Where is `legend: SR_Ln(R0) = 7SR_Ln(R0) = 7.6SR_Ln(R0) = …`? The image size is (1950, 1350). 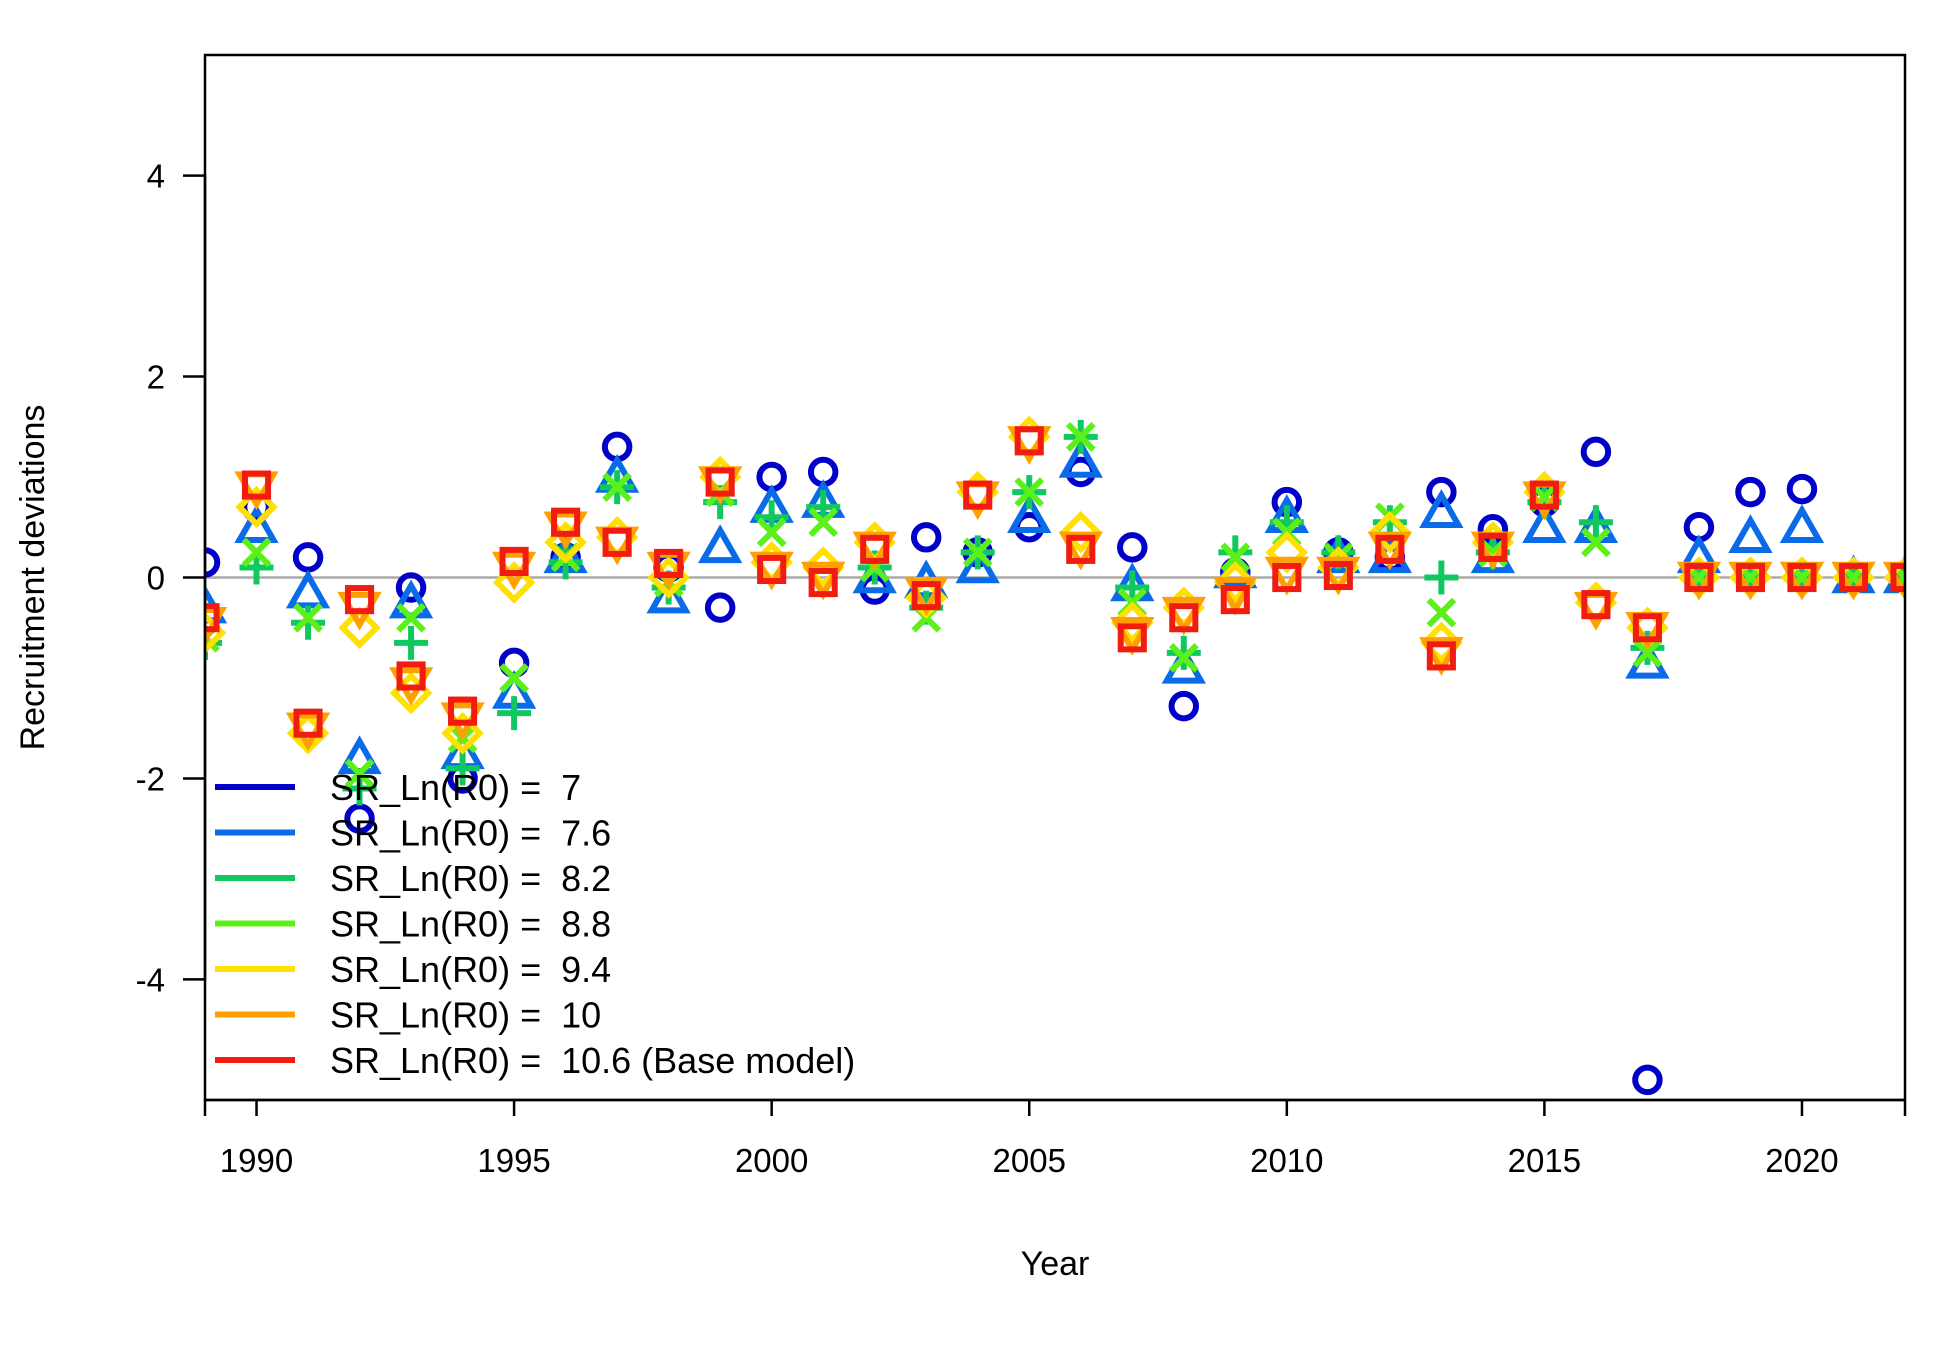 legend: SR_Ln(R0) = 7SR_Ln(R0) = 7.6SR_Ln(R0) = … is located at coordinates (535, 924).